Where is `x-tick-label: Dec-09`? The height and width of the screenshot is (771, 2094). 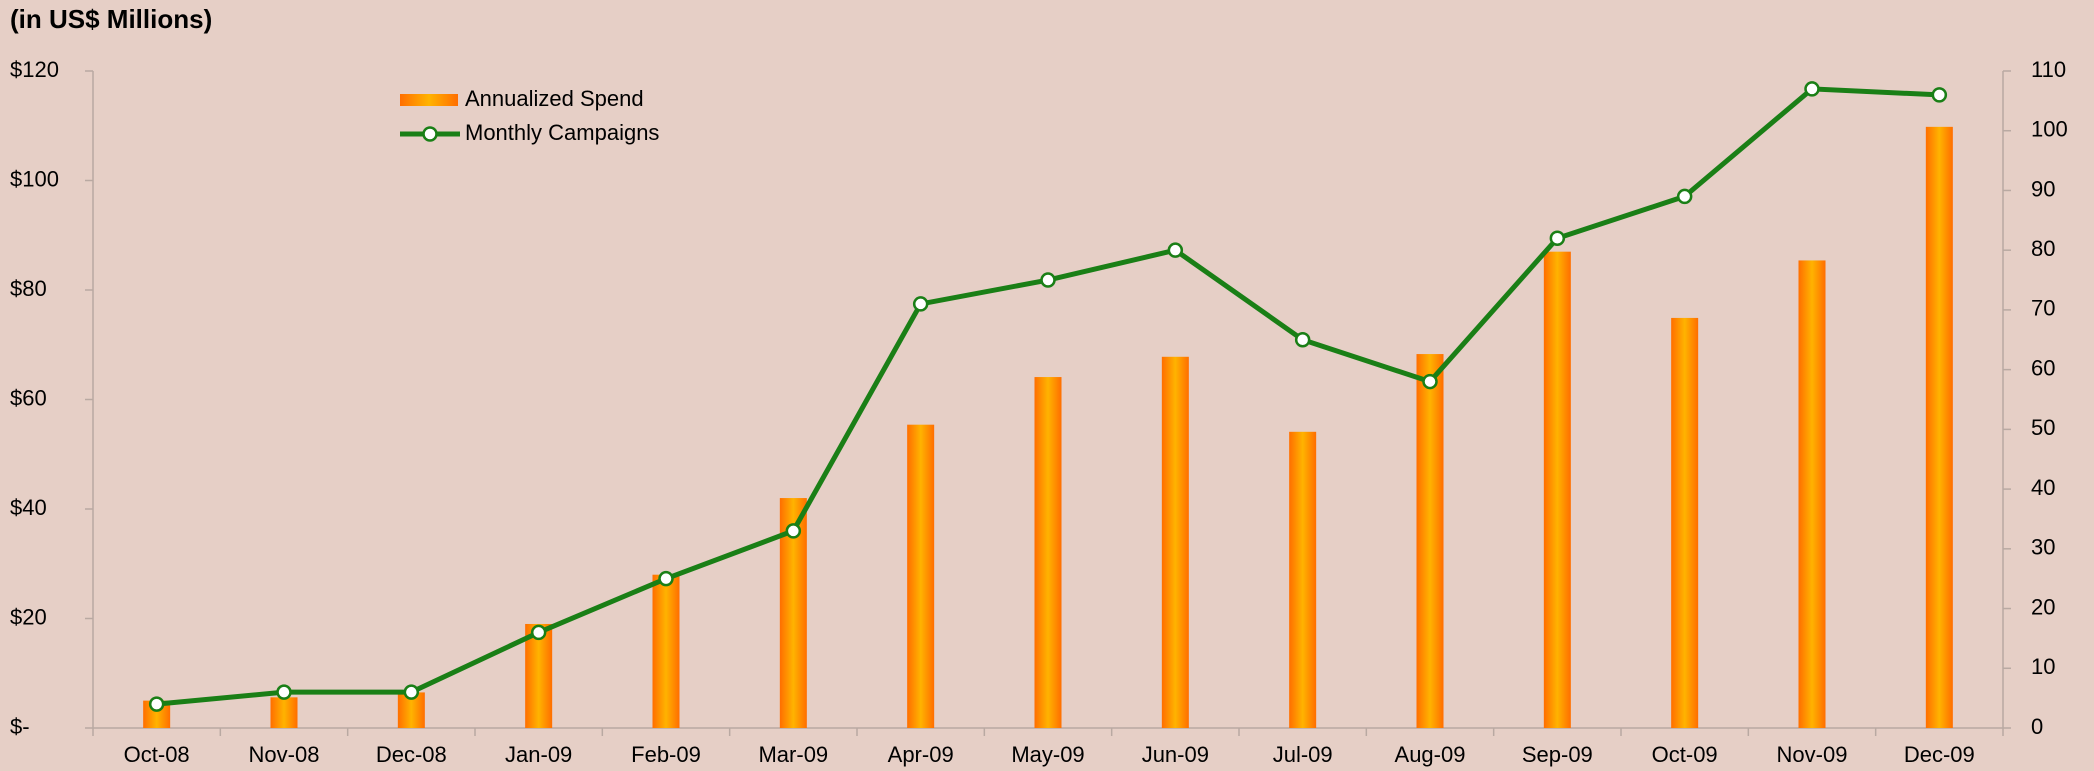
x-tick-label: Dec-09 is located at coordinates (1939, 754).